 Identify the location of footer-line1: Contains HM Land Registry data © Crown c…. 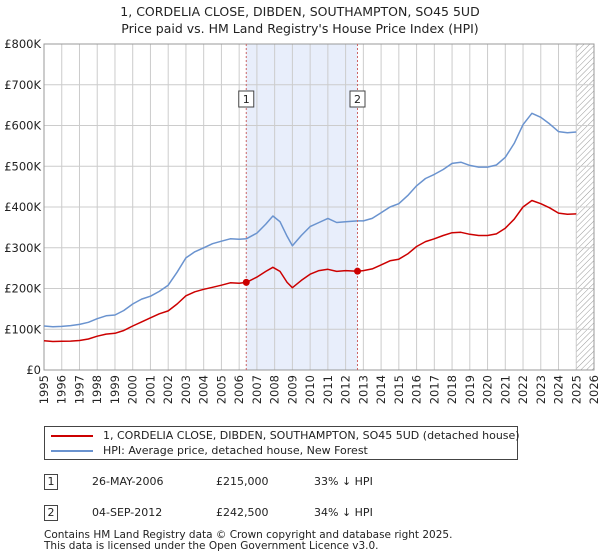
(248, 535).